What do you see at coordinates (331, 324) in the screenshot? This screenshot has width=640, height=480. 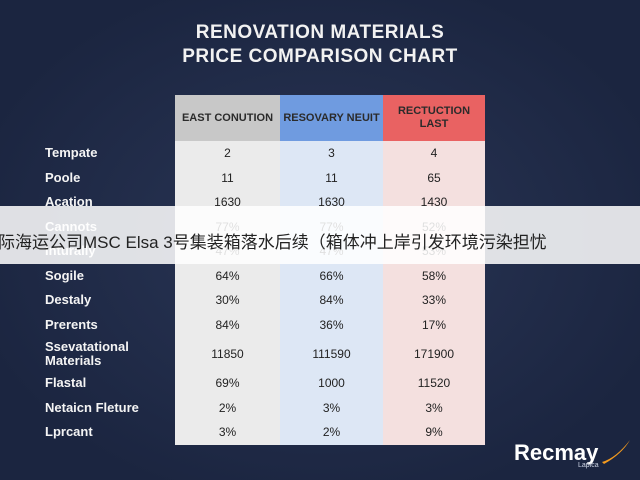 I see `cell: 36%` at bounding box center [331, 324].